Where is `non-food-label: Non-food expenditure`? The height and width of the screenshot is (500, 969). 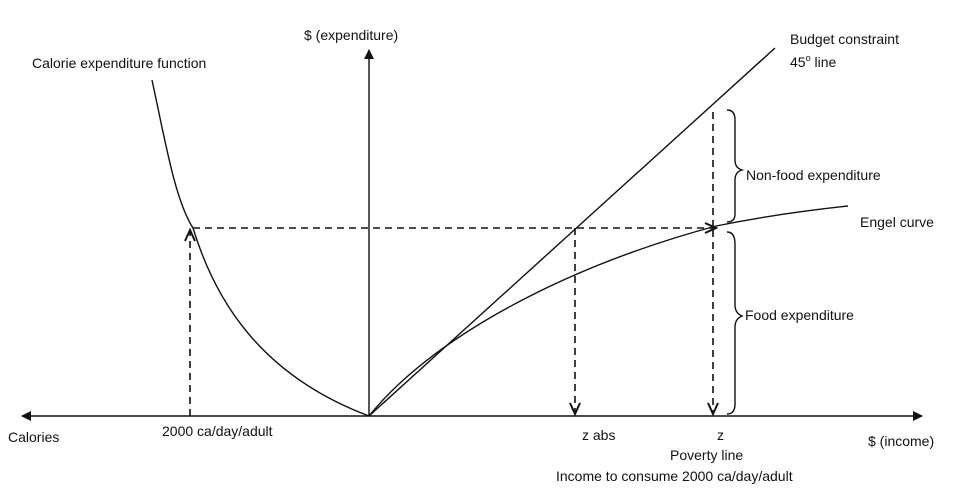 non-food-label: Non-food expenditure is located at coordinates (813, 175).